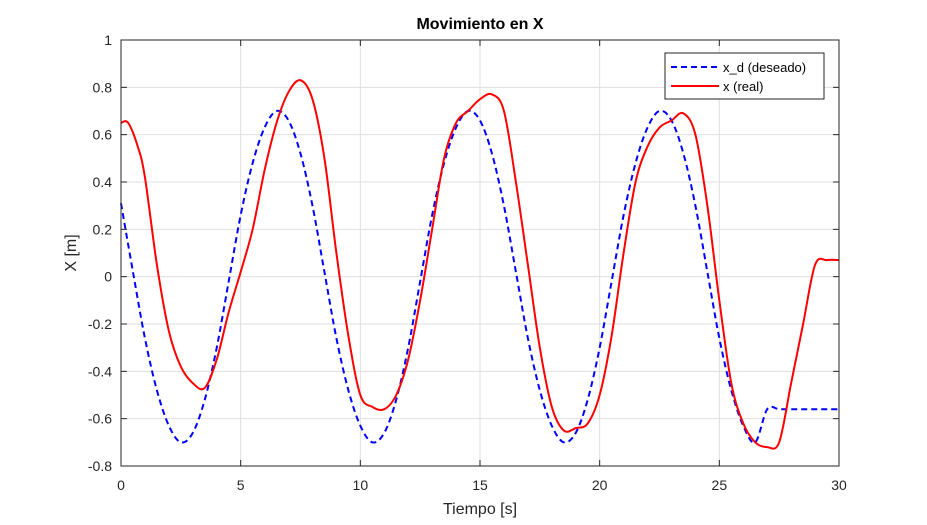  I want to click on x-axis-label: Tiempo [s], so click(480, 509).